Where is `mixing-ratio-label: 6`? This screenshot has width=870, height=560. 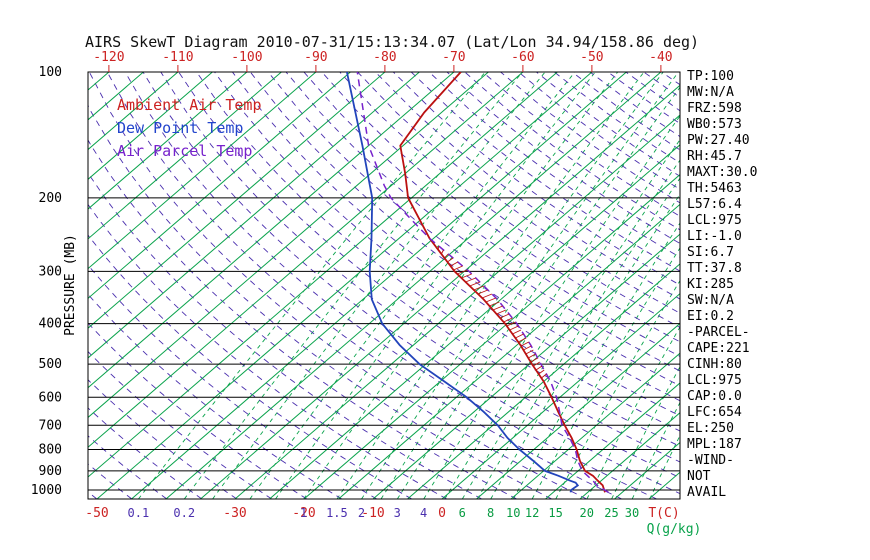 mixing-ratio-label: 6 is located at coordinates (462, 513).